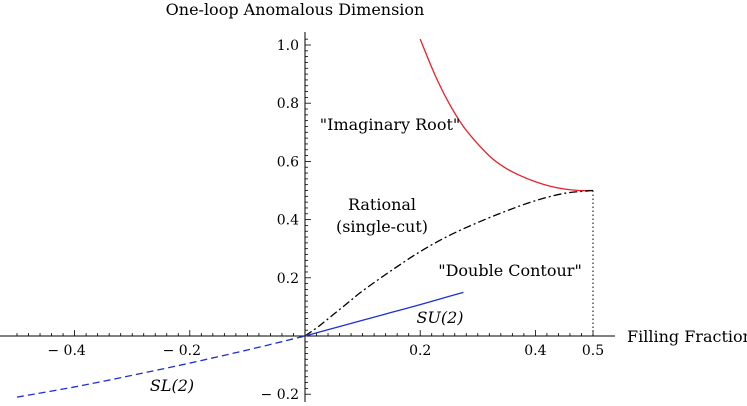 The width and height of the screenshot is (747, 406). I want to click on series-line-imaginary, so click(506, 115).